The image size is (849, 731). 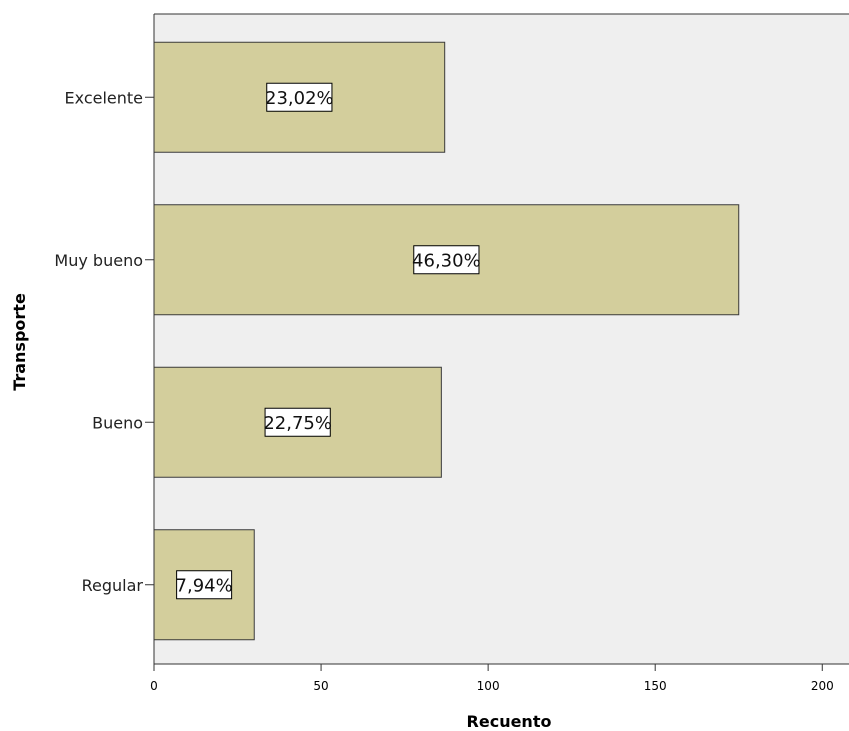 I want to click on x-tick-label: 0, so click(x=154, y=686).